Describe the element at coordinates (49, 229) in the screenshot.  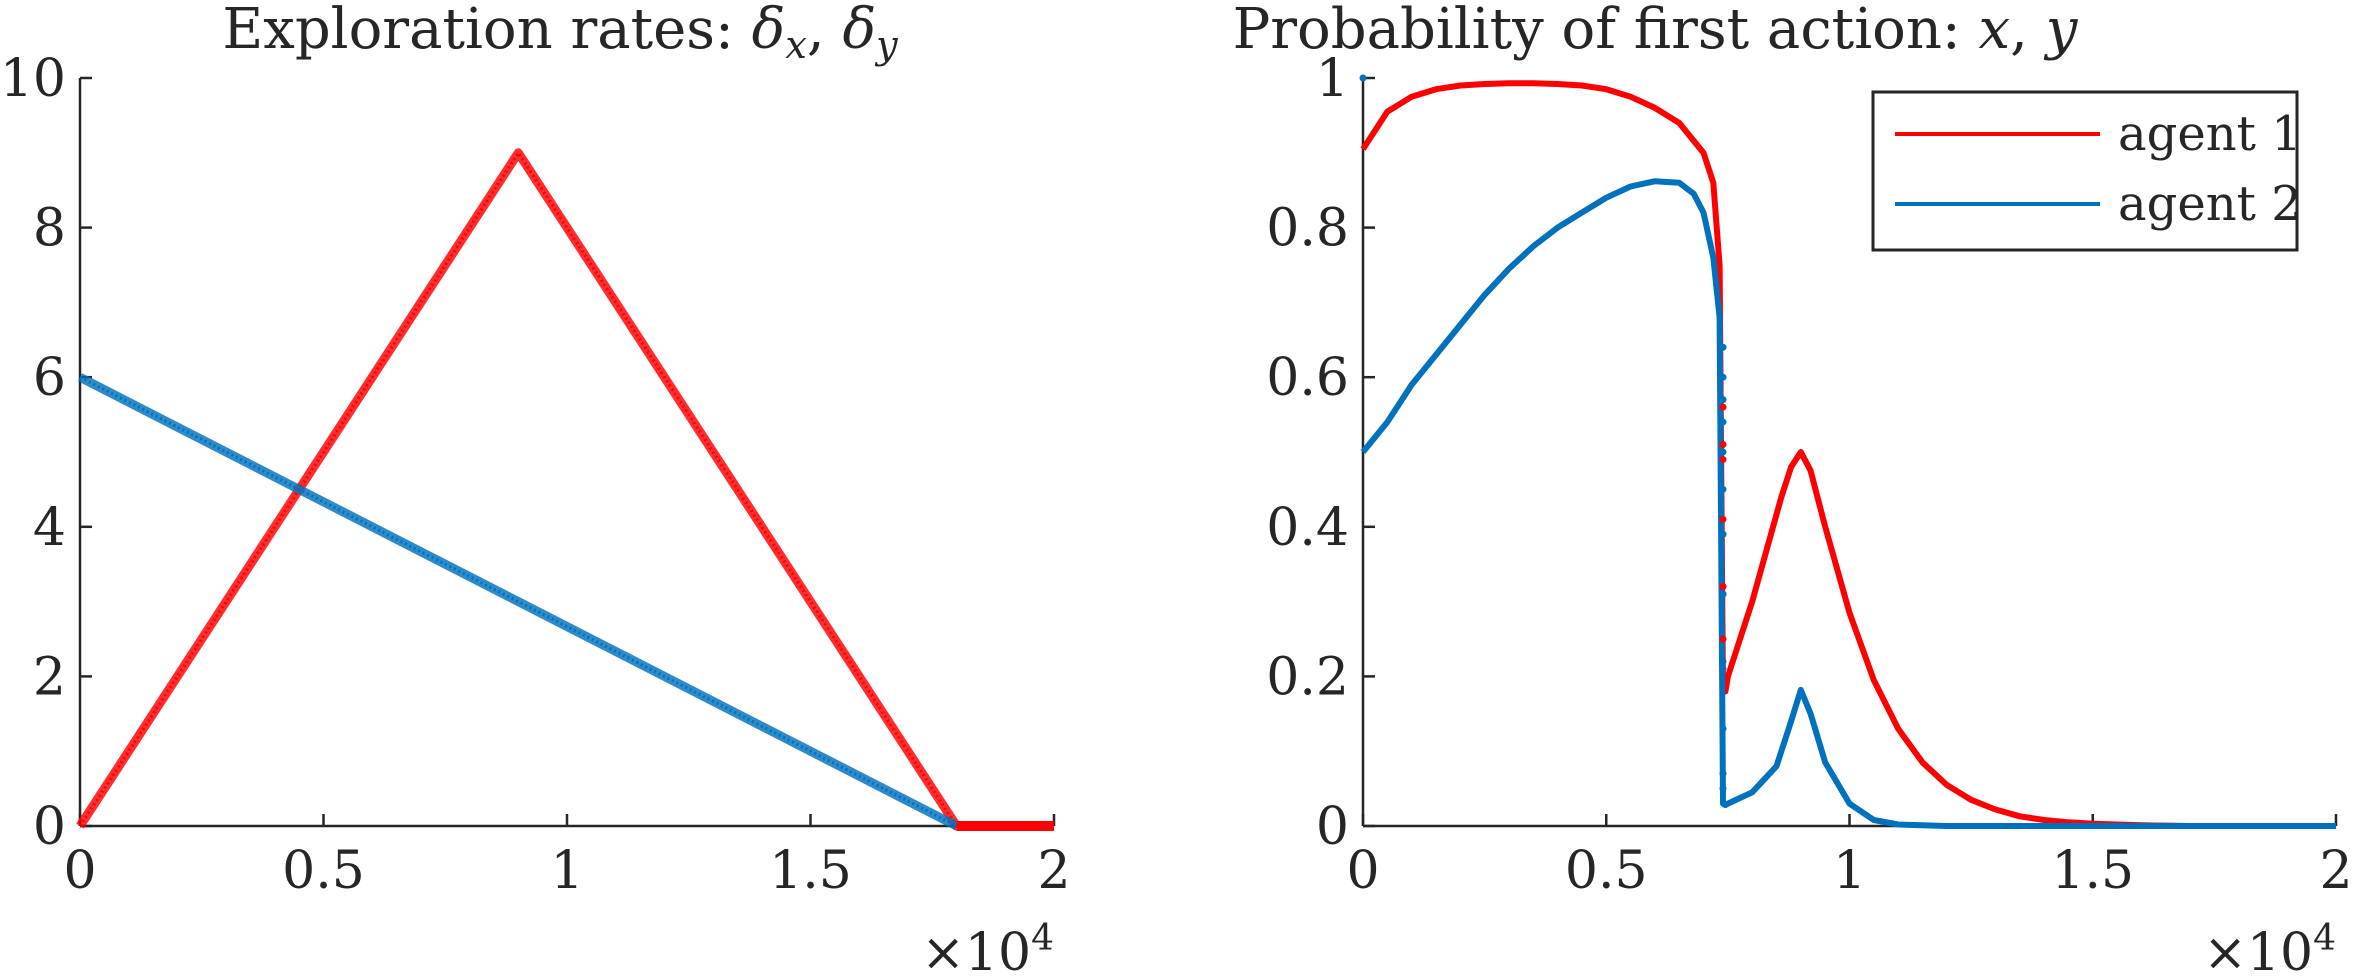
I see `y-tick-label: 8` at that location.